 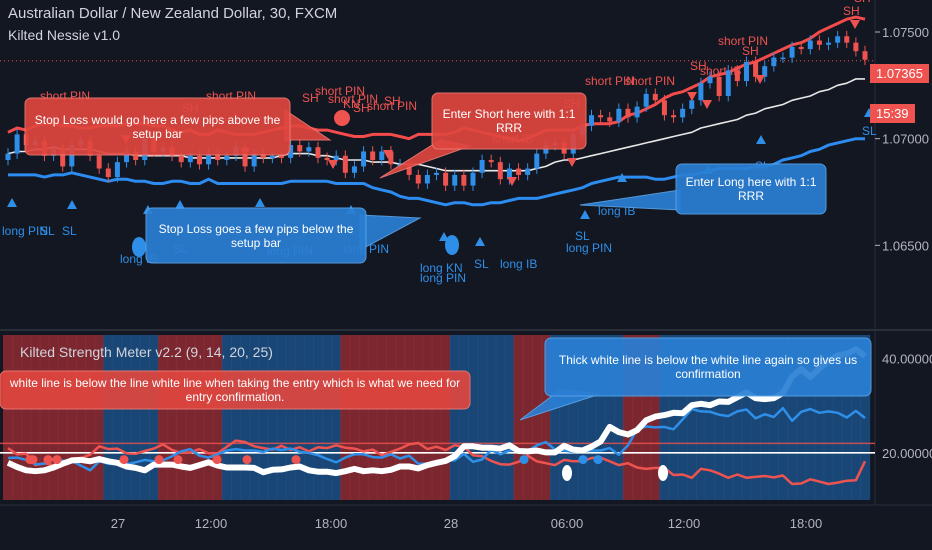 What do you see at coordinates (451, 523) in the screenshot?
I see `time-tick-label: 28` at bounding box center [451, 523].